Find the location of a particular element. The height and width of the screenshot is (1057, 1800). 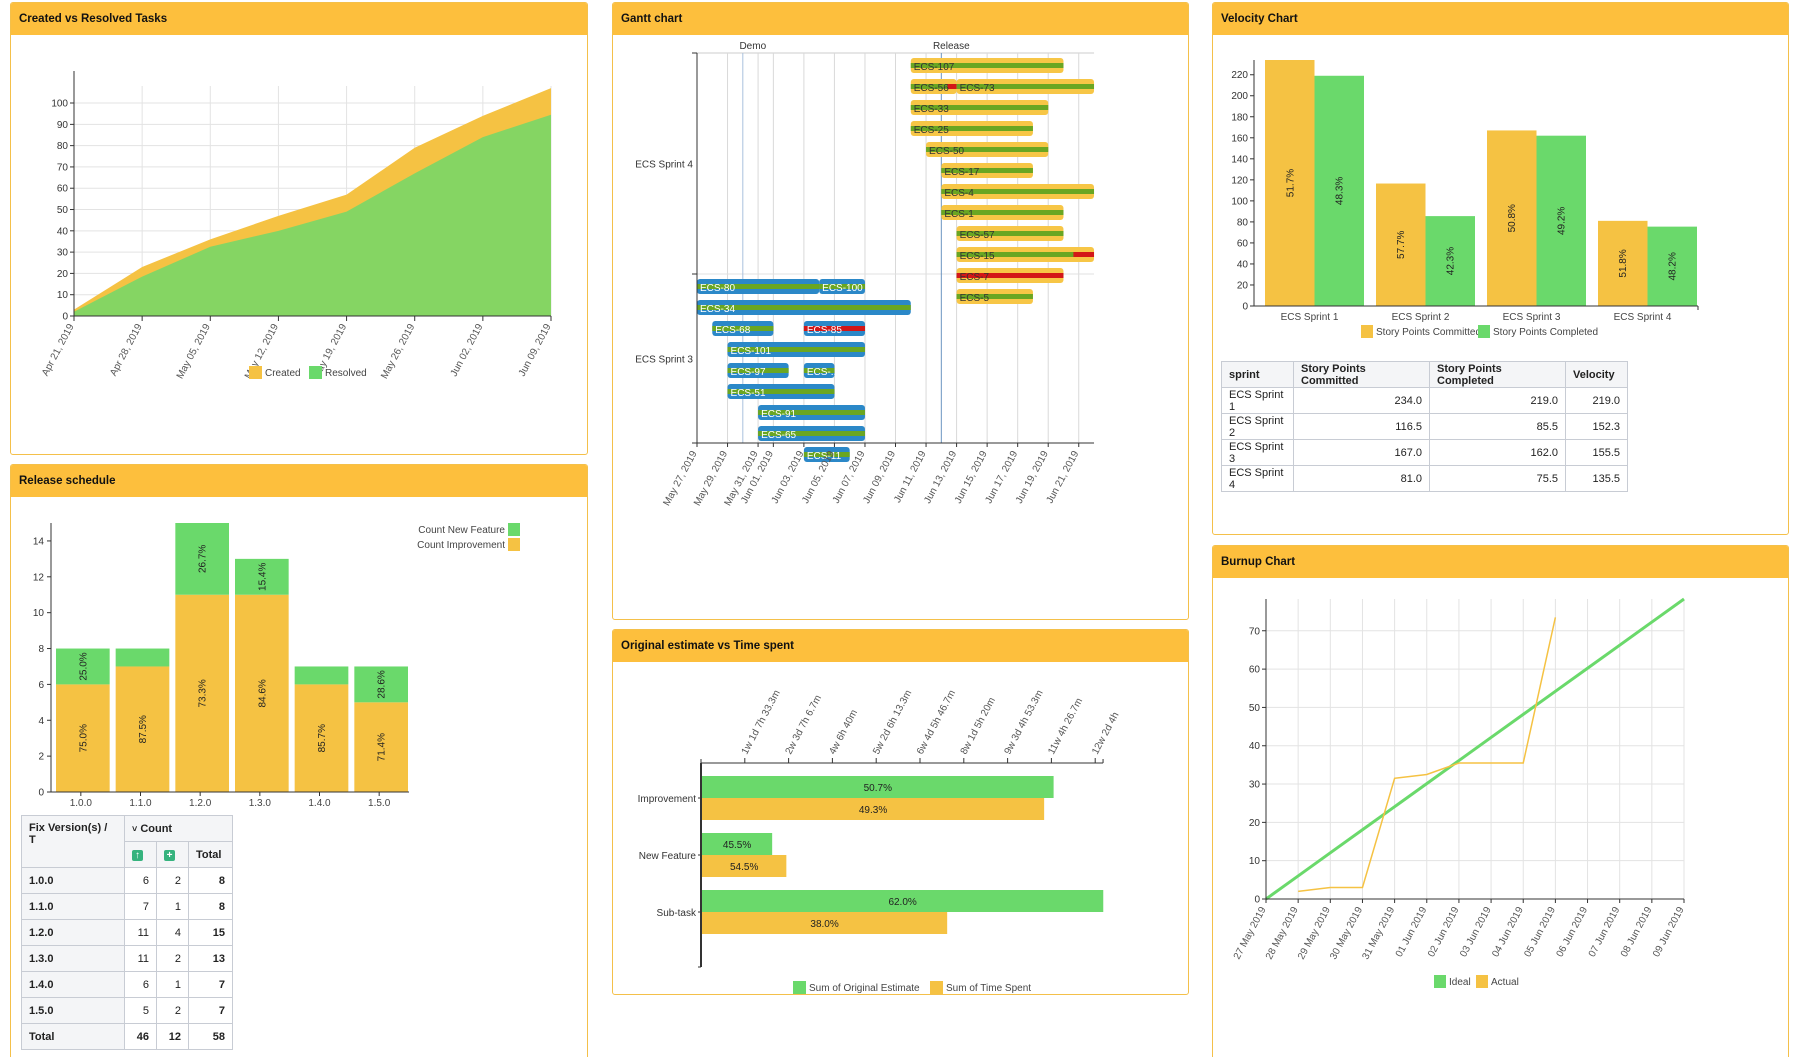

x-tick-label: 06 Jun 2019 is located at coordinates (1573, 932).